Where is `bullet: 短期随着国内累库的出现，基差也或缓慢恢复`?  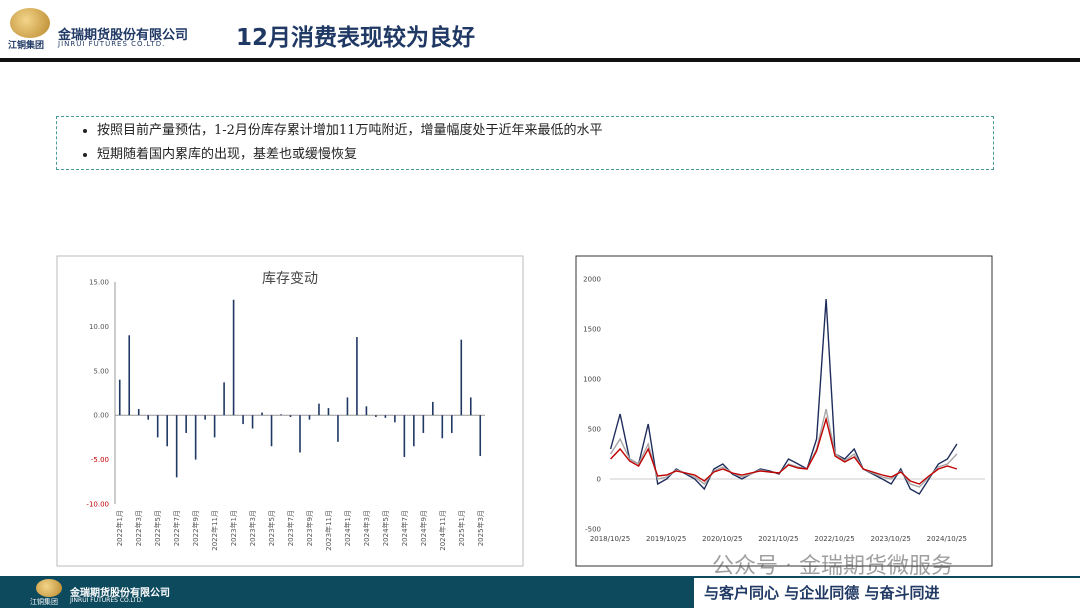
bullet: 短期随着国内累库的出现，基差也或缓慢恢复 is located at coordinates (545, 155).